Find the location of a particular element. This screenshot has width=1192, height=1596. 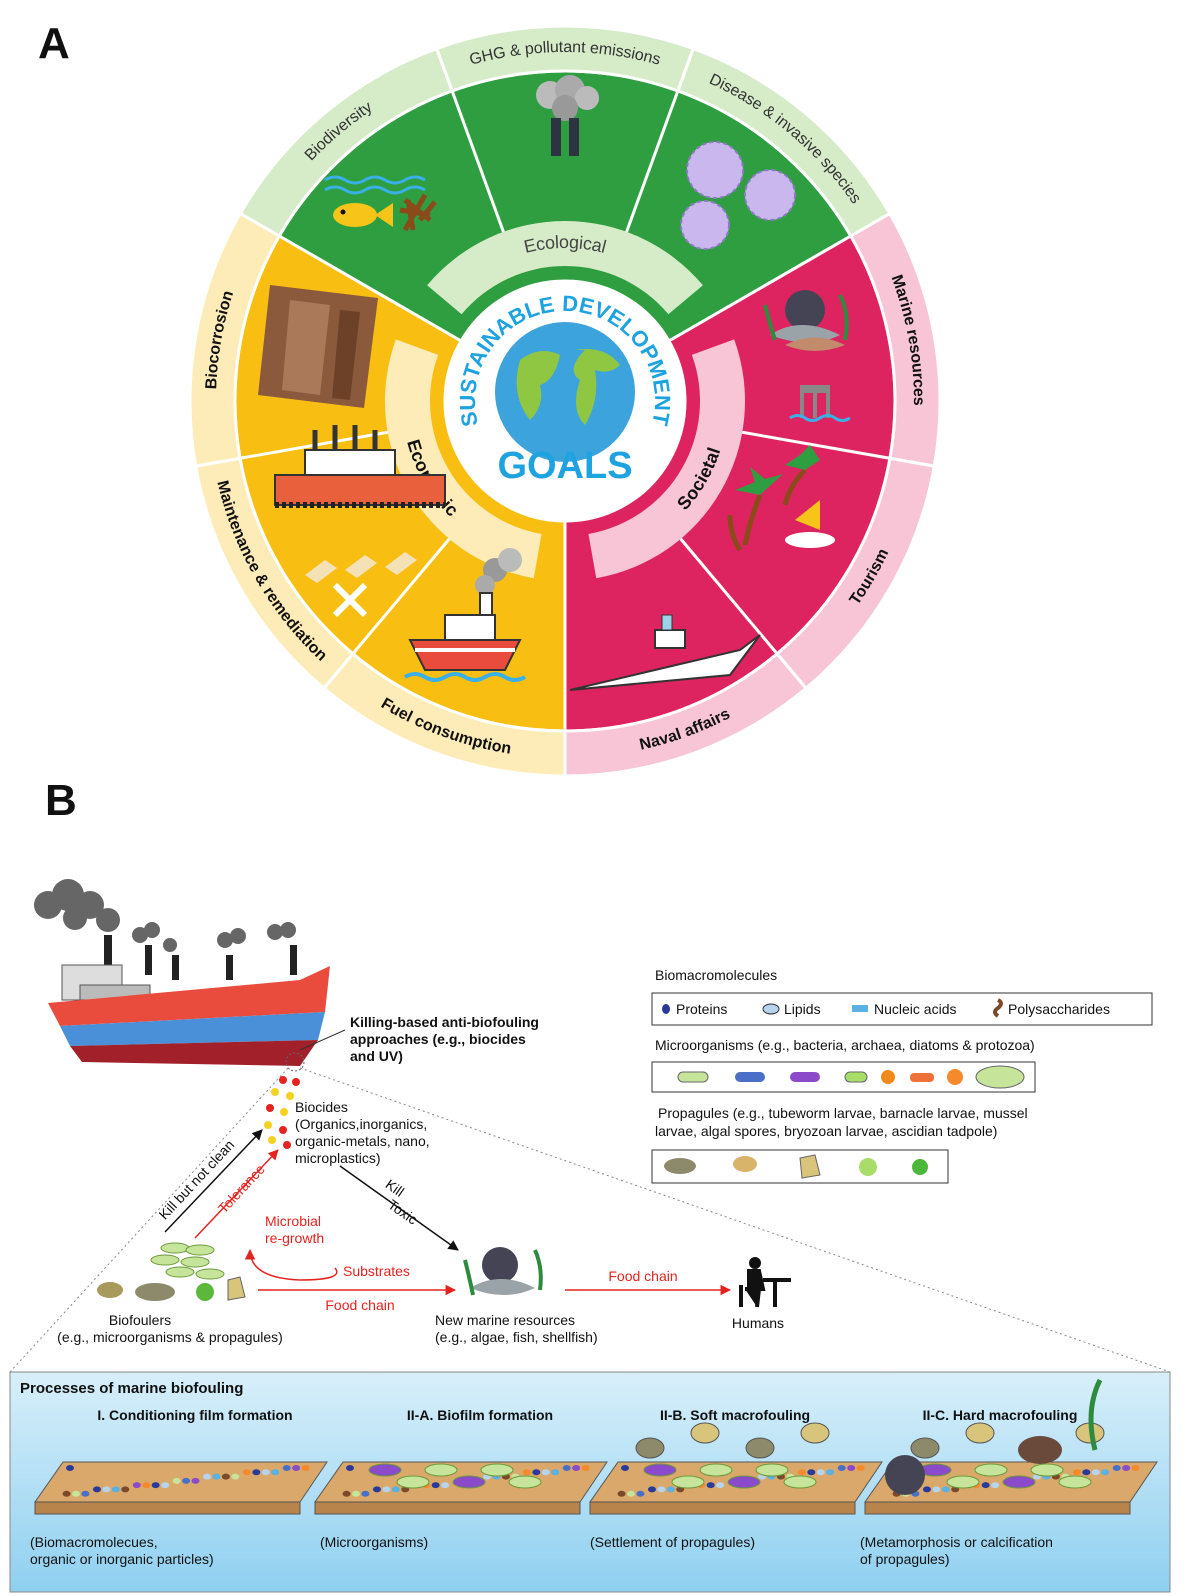

legend-title: Biomacromolecules is located at coordinates (716, 975).